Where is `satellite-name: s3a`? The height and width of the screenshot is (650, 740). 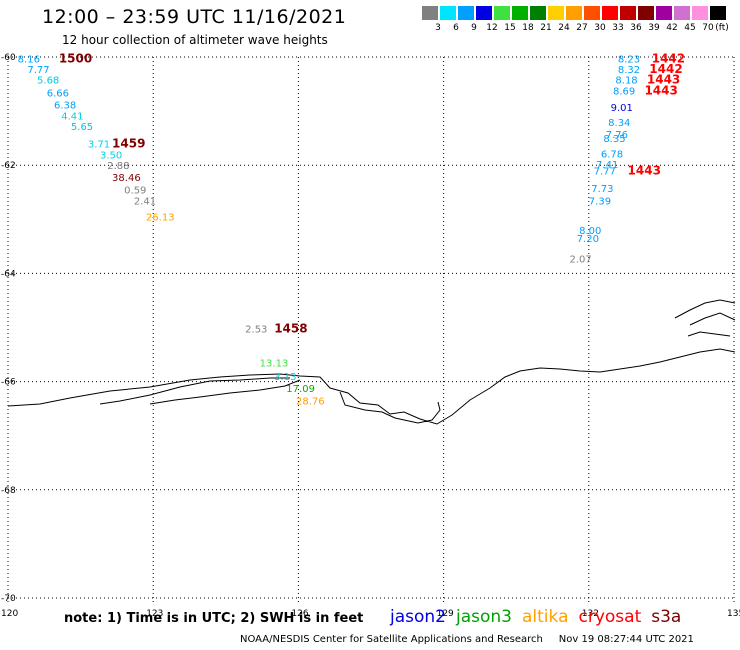
satellite-name: s3a is located at coordinates (666, 617).